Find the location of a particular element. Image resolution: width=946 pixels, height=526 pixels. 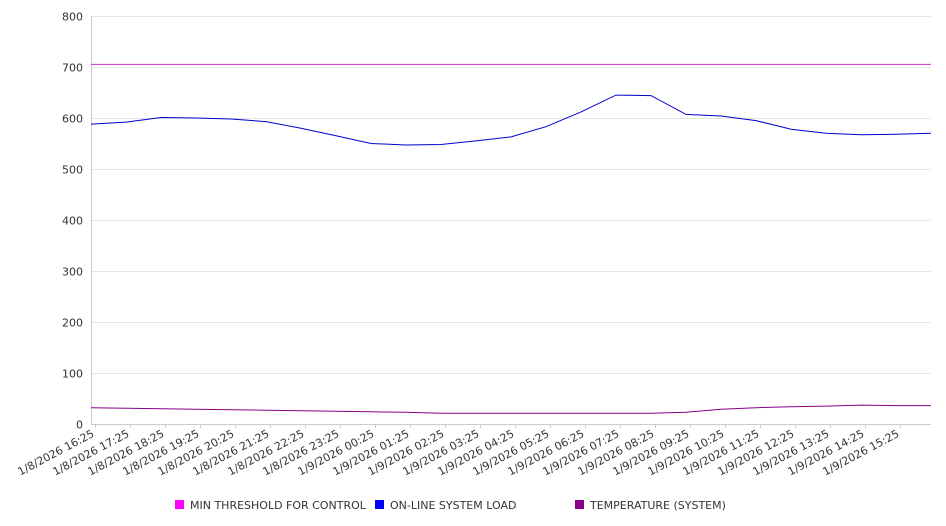

y-tick-label: 100 is located at coordinates (72, 374).